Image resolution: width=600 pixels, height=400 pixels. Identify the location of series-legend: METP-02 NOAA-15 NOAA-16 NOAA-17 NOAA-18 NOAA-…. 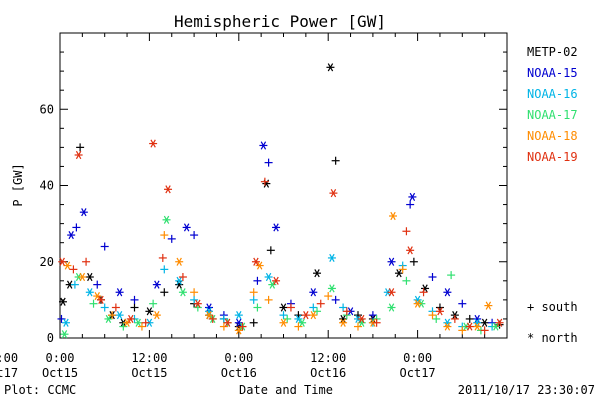
(552, 104).